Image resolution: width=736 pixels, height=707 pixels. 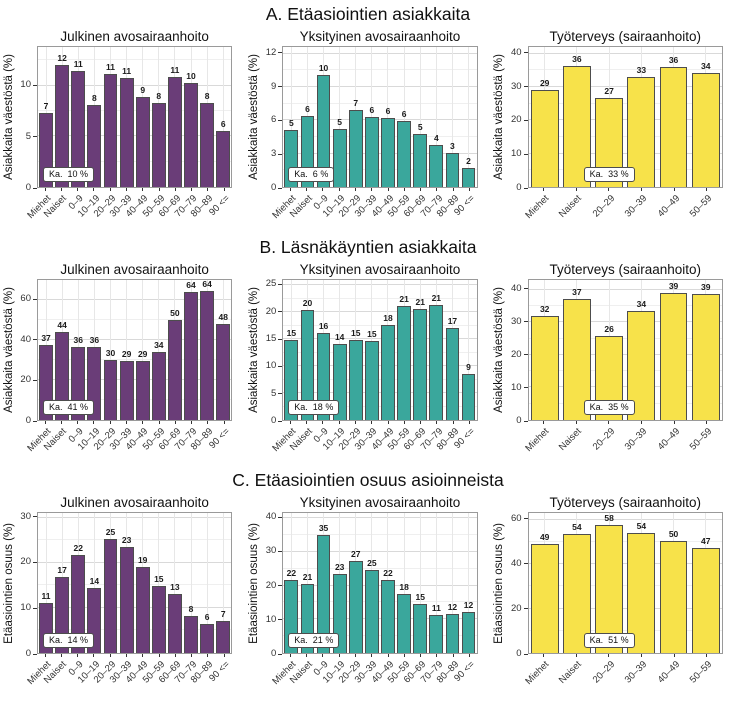 What do you see at coordinates (517, 352) in the screenshot?
I see `y-axis-ticks: 0 10 20 30 40` at bounding box center [517, 352].